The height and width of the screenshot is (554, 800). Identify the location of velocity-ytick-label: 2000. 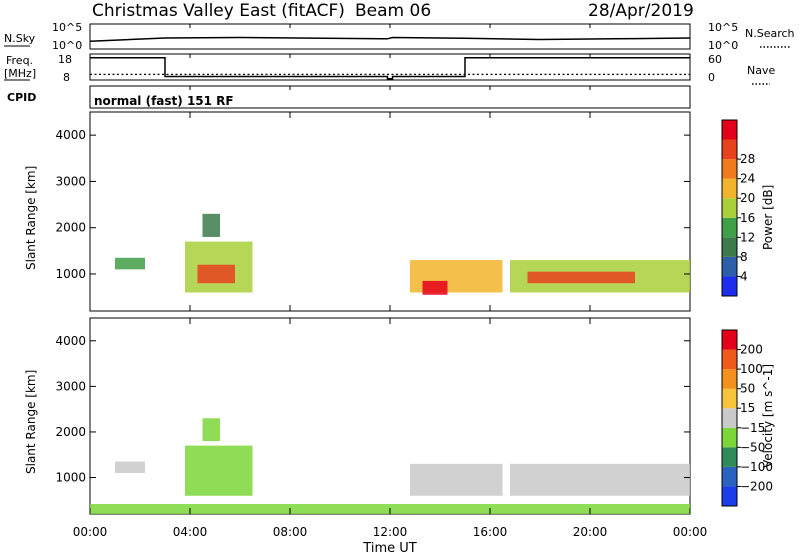
(70, 432).